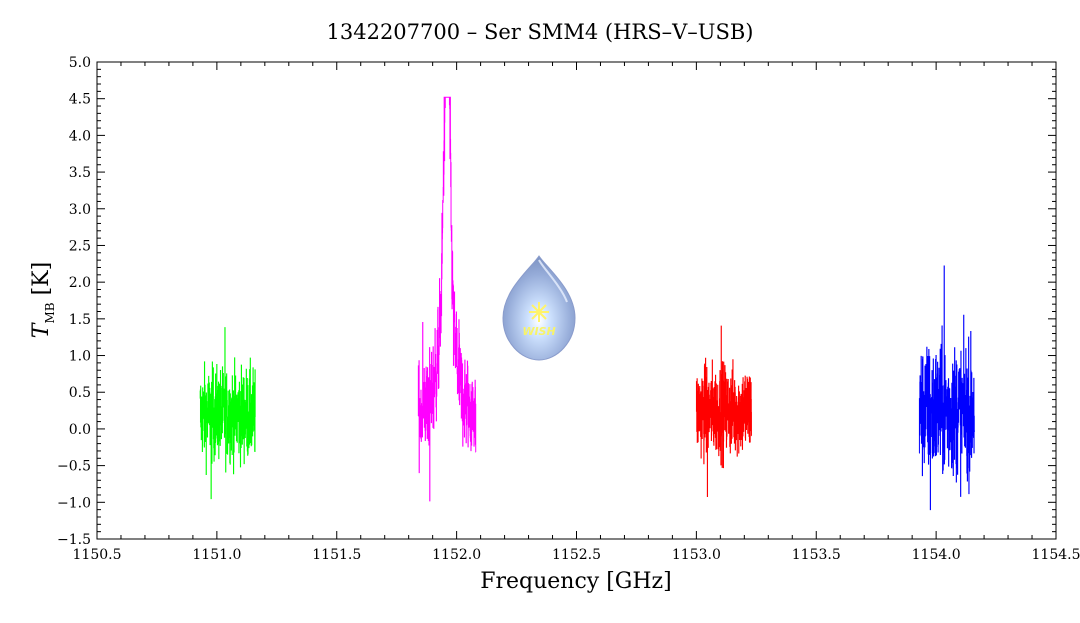  Describe the element at coordinates (216, 555) in the screenshot. I see `x-tick-label: 1151.0` at that location.